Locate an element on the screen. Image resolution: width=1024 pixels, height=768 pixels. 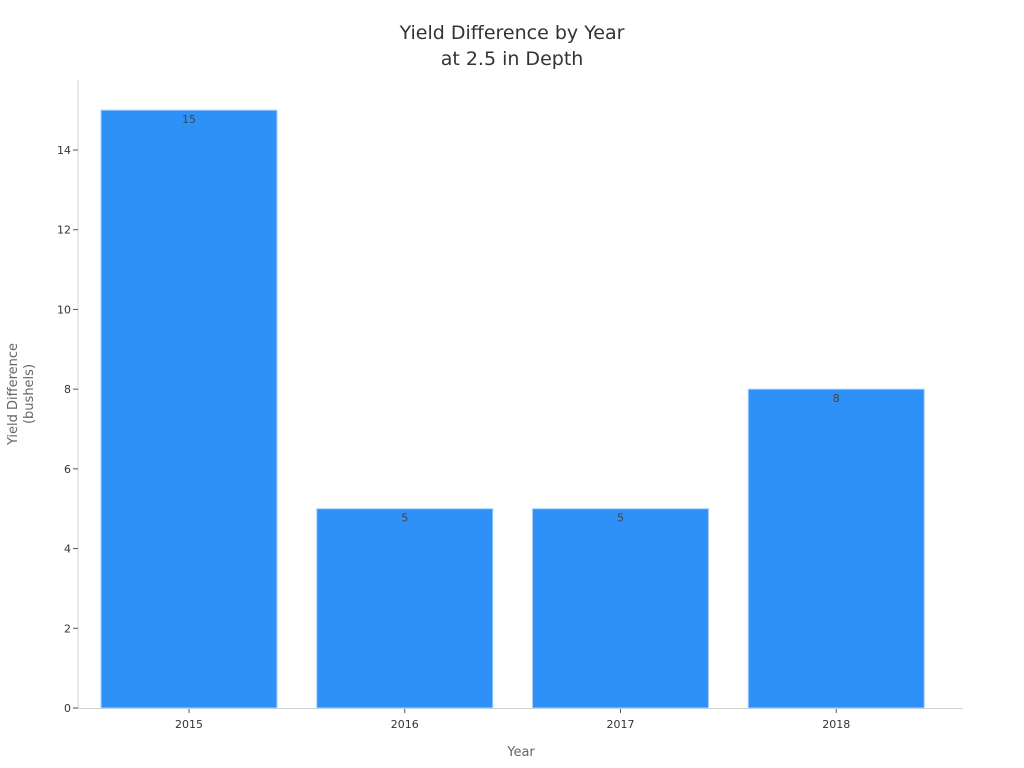
y-axis-title: Yield Difference(bushels) is located at coordinates (21, 394).